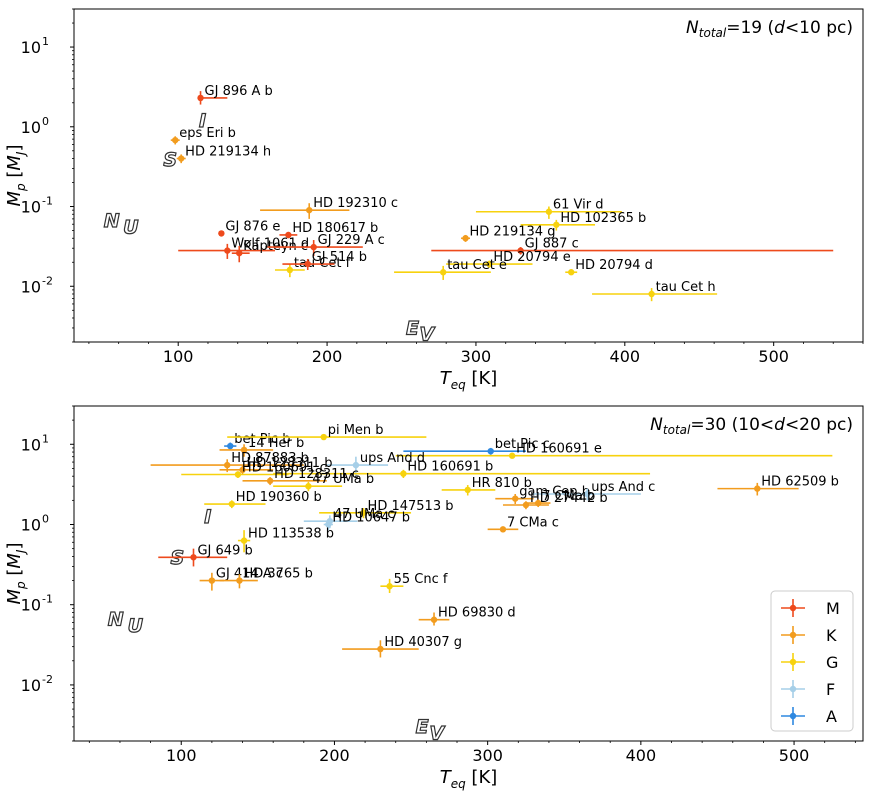 Image resolution: width=872 pixels, height=792 pixels. Describe the element at coordinates (207, 517) in the screenshot. I see `region-letter-i: I` at that location.